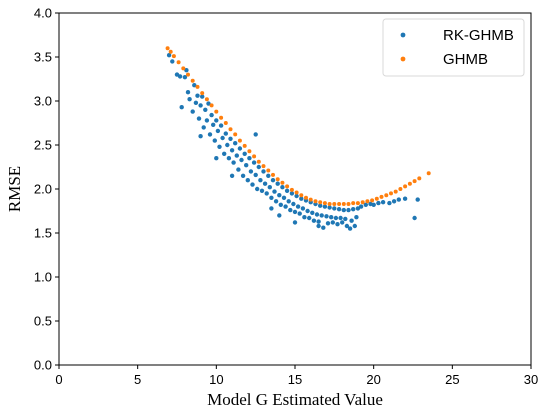  What do you see at coordinates (43, 189) in the screenshot?
I see `y-tick-label: 2.0` at bounding box center [43, 189].